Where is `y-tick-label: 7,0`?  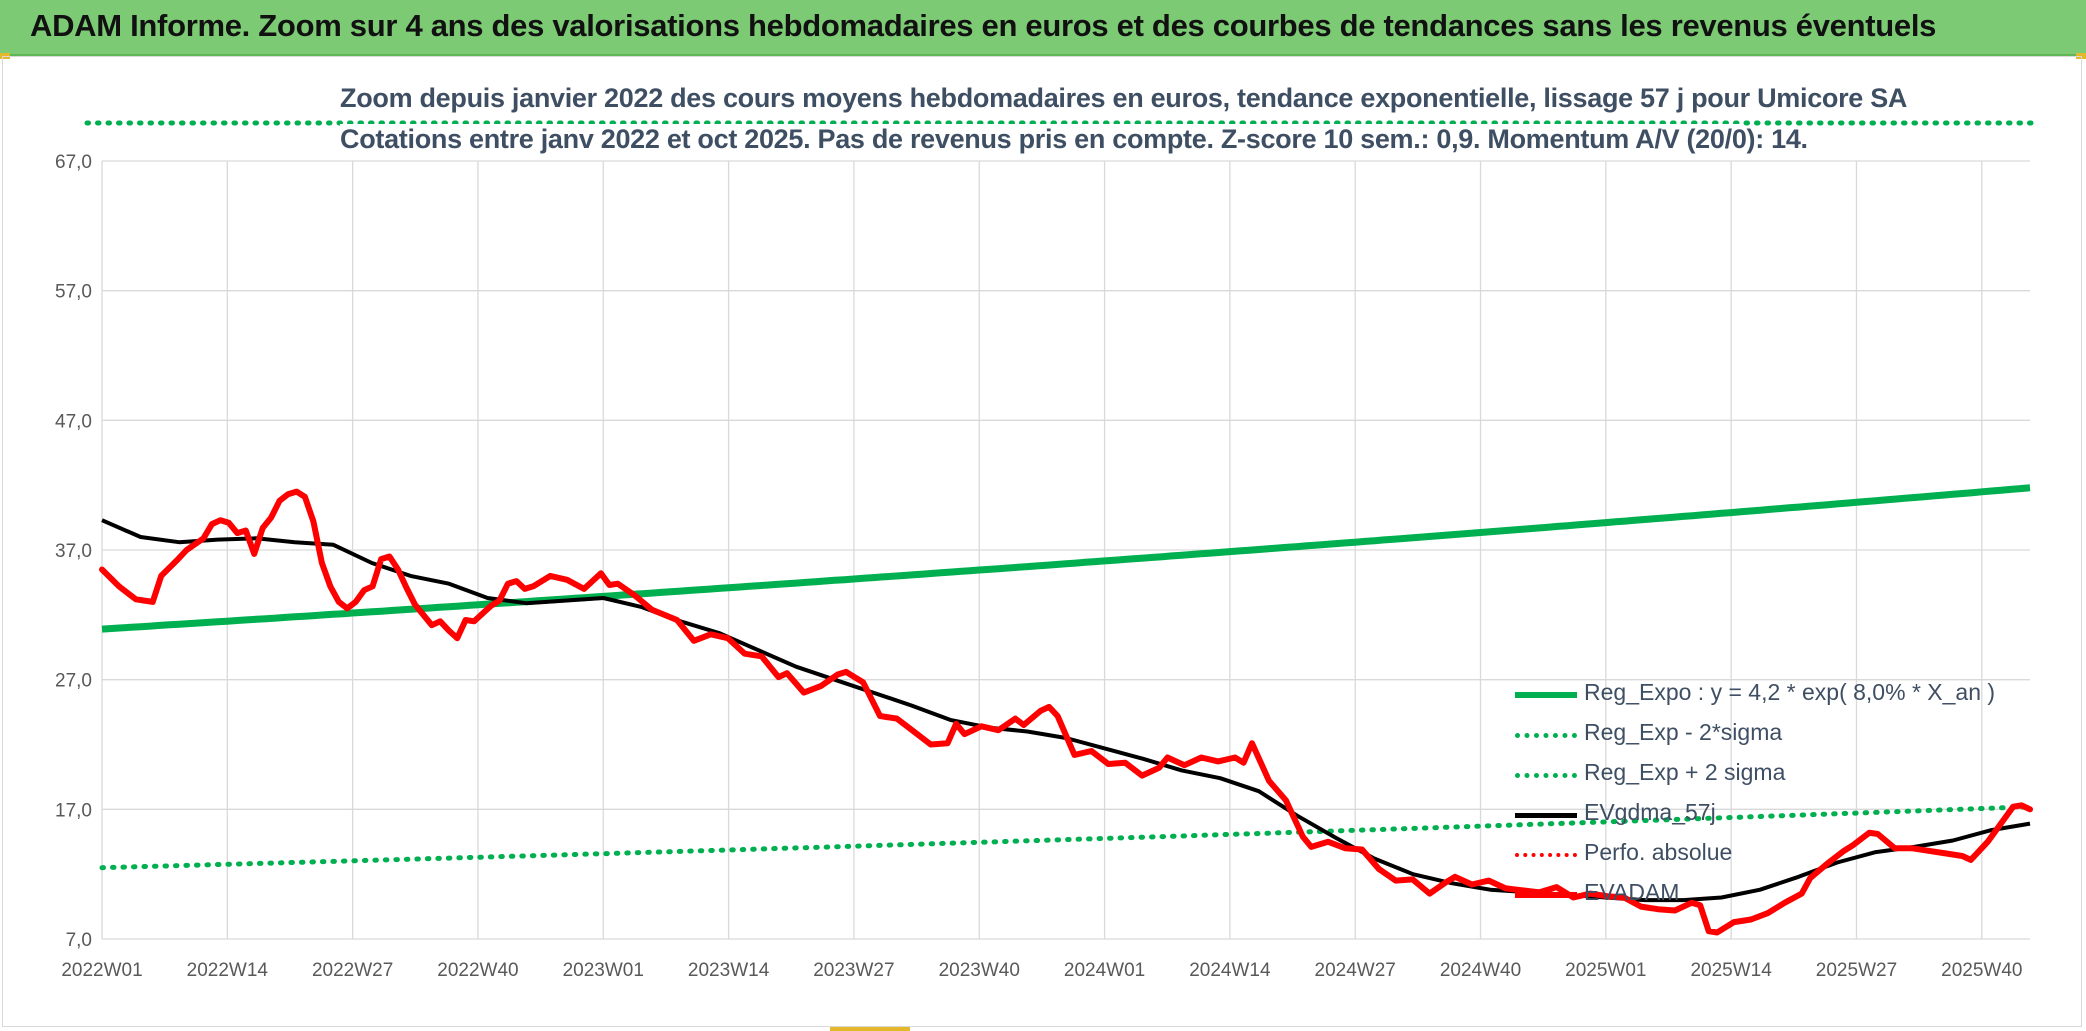
y-tick-label: 7,0 is located at coordinates (79, 940).